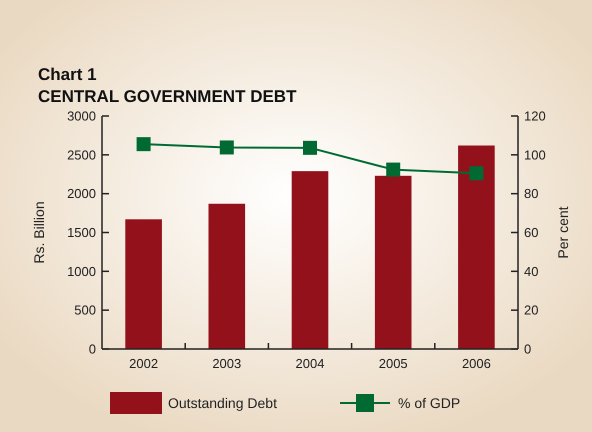 Image resolution: width=592 pixels, height=432 pixels. What do you see at coordinates (531, 232) in the screenshot?
I see `y2-tick-label: 60` at bounding box center [531, 232].